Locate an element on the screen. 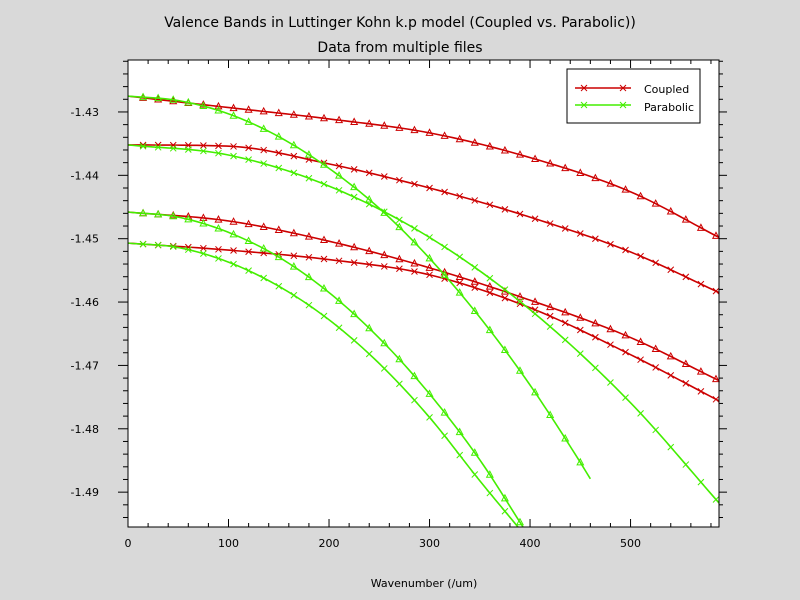  legend-box is located at coordinates (633, 96).